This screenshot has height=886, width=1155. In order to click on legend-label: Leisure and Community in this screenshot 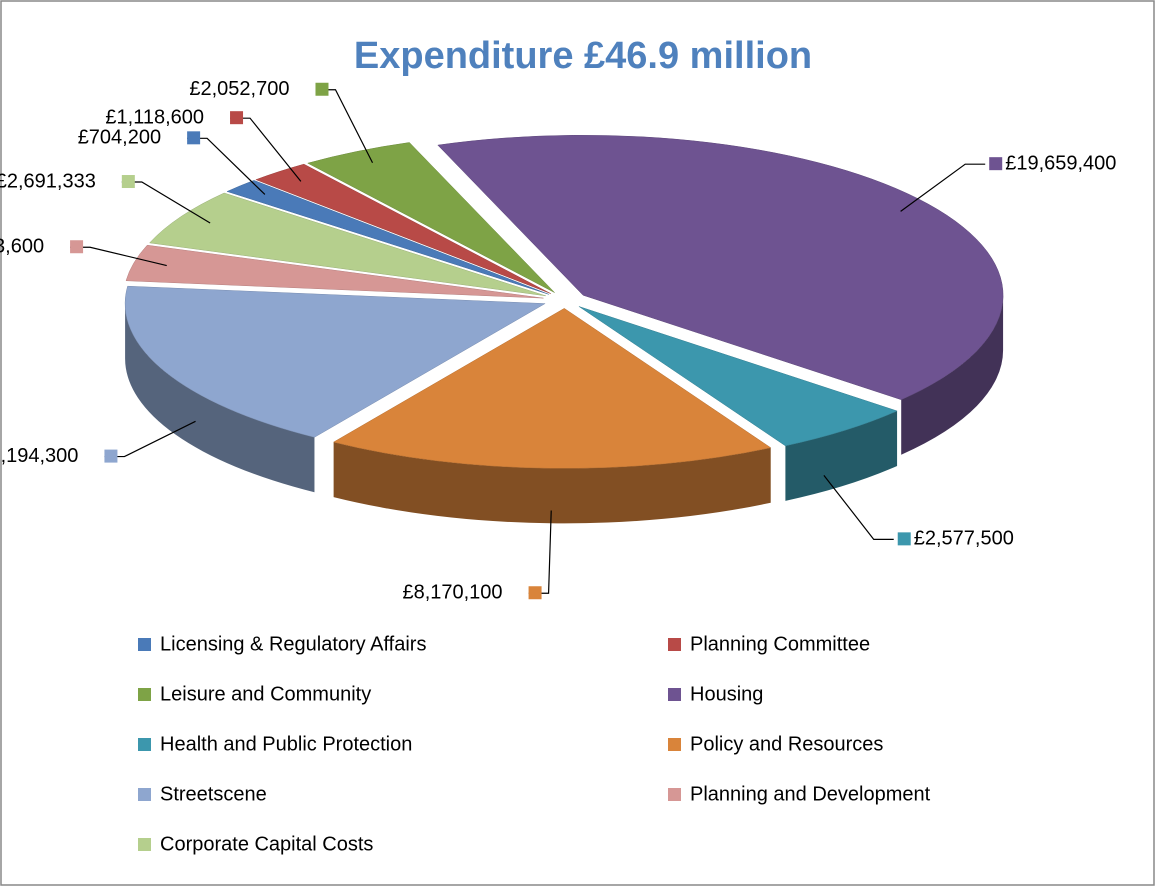, I will do `click(265, 694)`.